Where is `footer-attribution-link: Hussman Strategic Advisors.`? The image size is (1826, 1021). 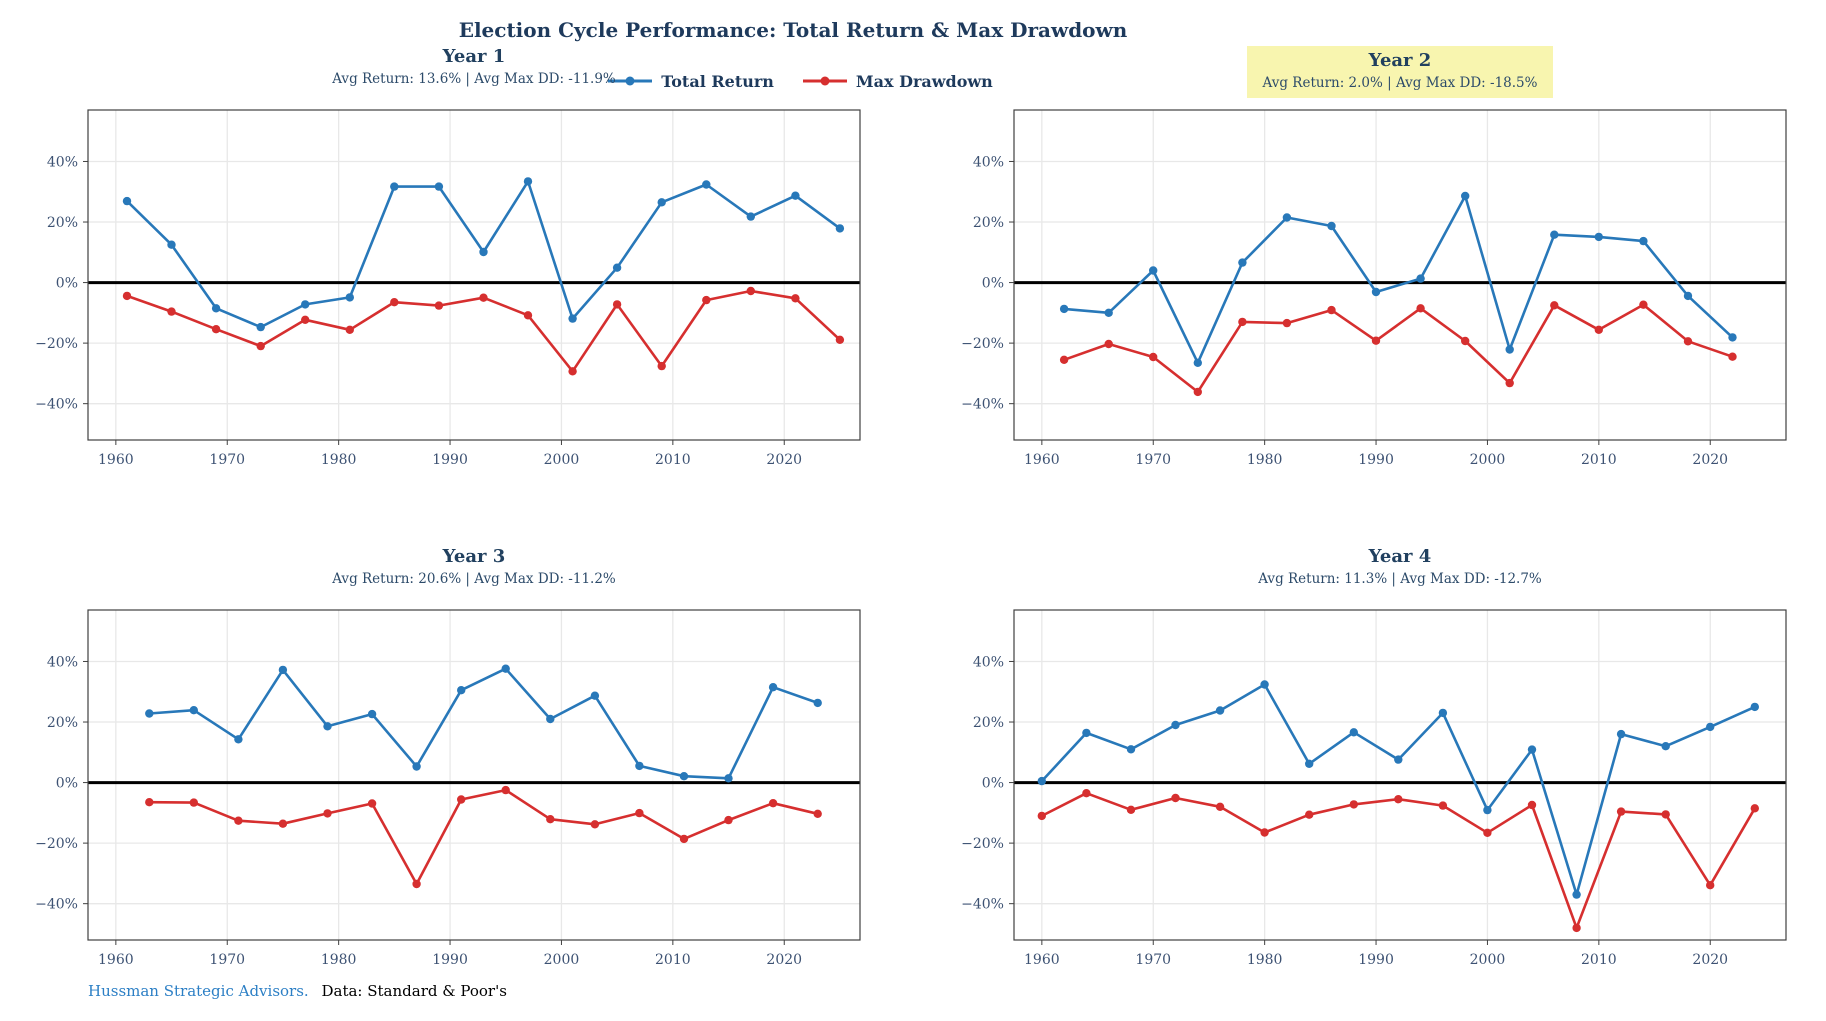 footer-attribution-link: Hussman Strategic Advisors. is located at coordinates (198, 991).